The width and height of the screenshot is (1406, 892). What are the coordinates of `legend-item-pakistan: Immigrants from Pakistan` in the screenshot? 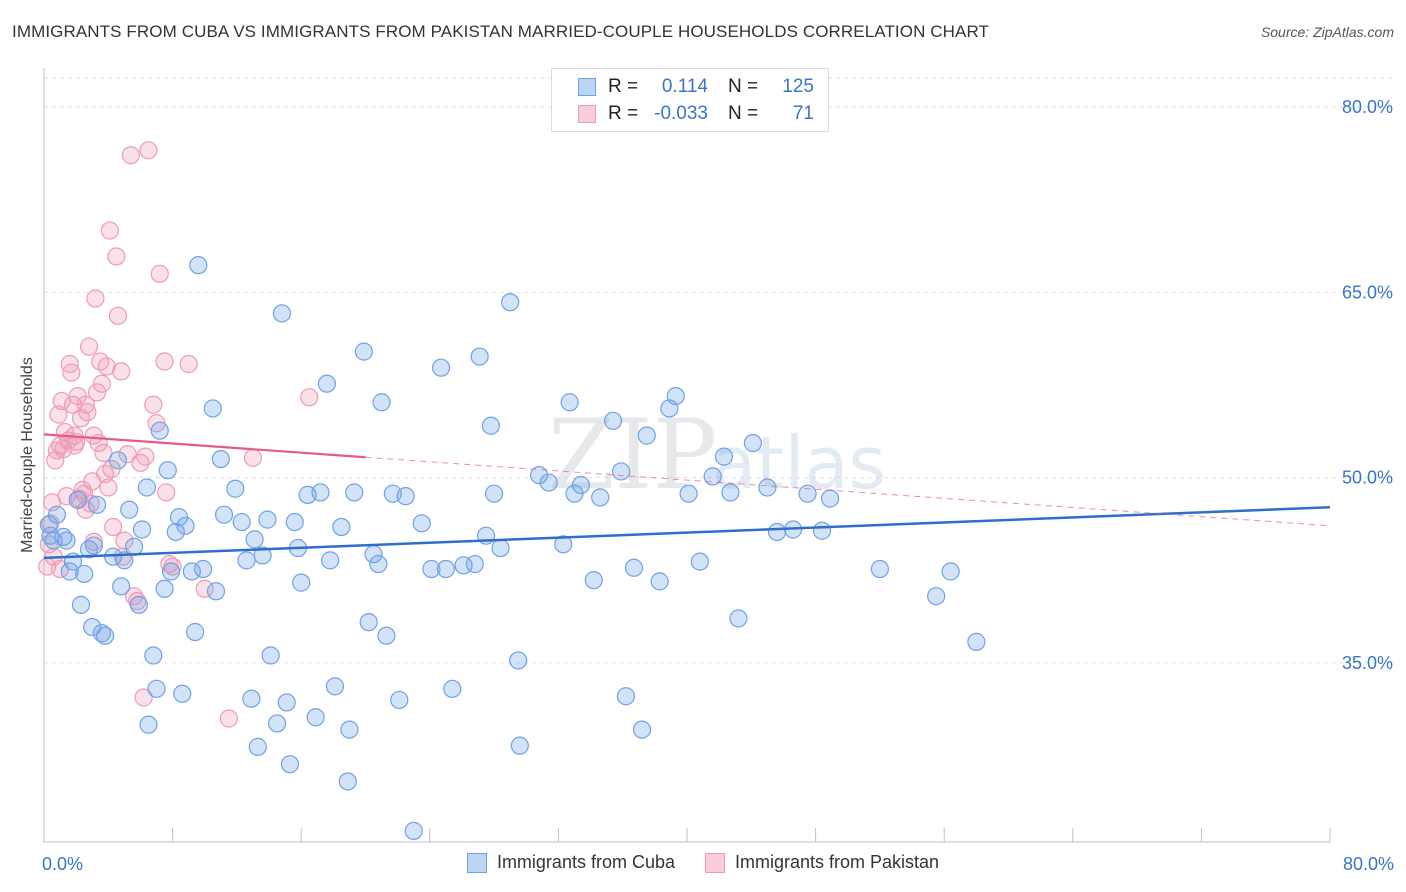 It's located at (822, 862).